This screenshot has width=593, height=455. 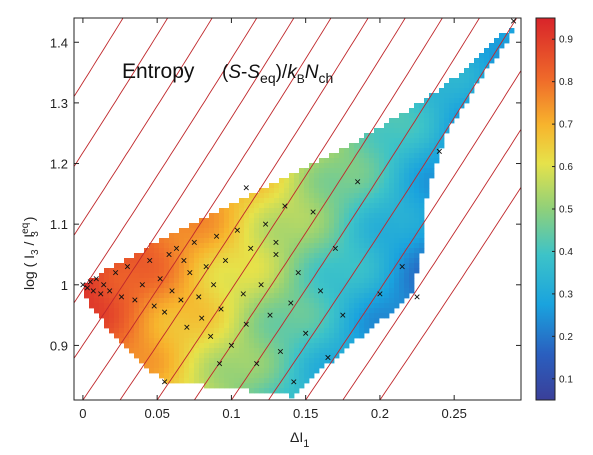 What do you see at coordinates (562, 210) in the screenshot?
I see `colorbar-ticks: 0.10.20.30.40.50.60.70.80.9` at bounding box center [562, 210].